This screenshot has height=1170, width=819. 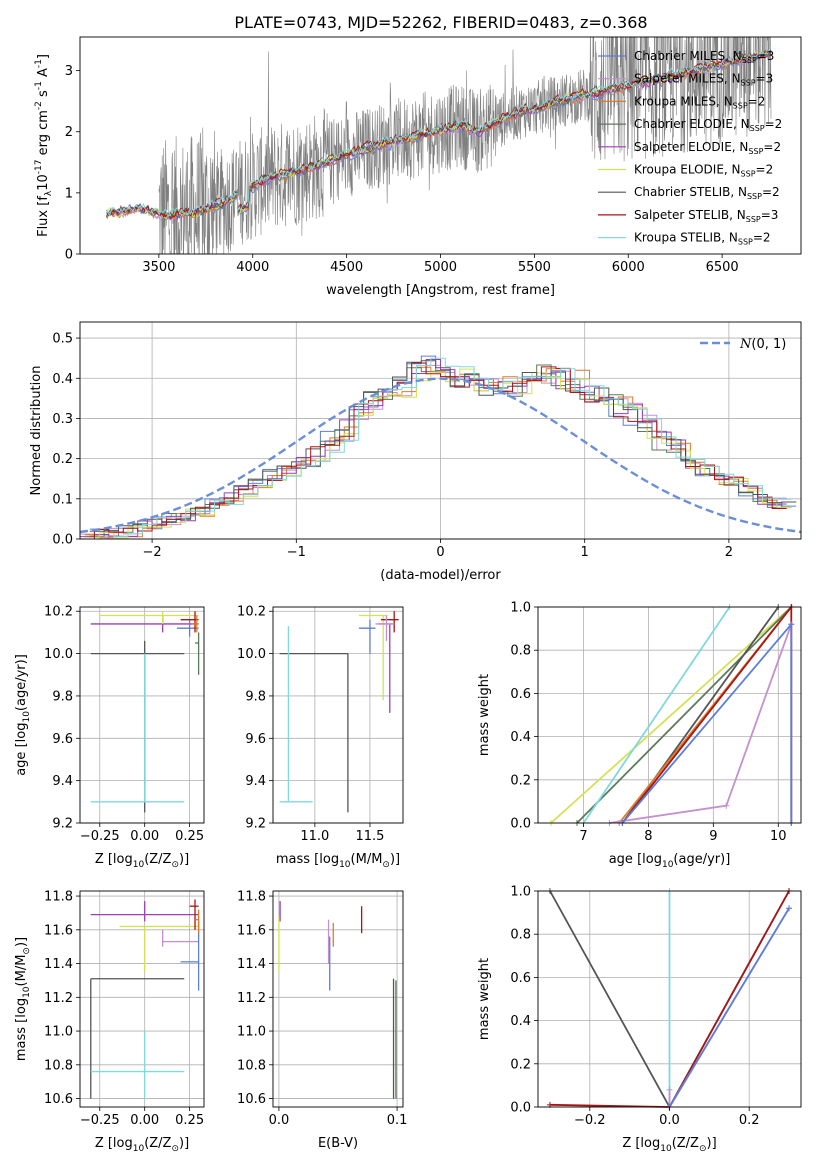 What do you see at coordinates (707, 148) in the screenshot?
I see `legend-label-salpeter_elodie: Salpeter ELODIE, NSSP=2` at bounding box center [707, 148].